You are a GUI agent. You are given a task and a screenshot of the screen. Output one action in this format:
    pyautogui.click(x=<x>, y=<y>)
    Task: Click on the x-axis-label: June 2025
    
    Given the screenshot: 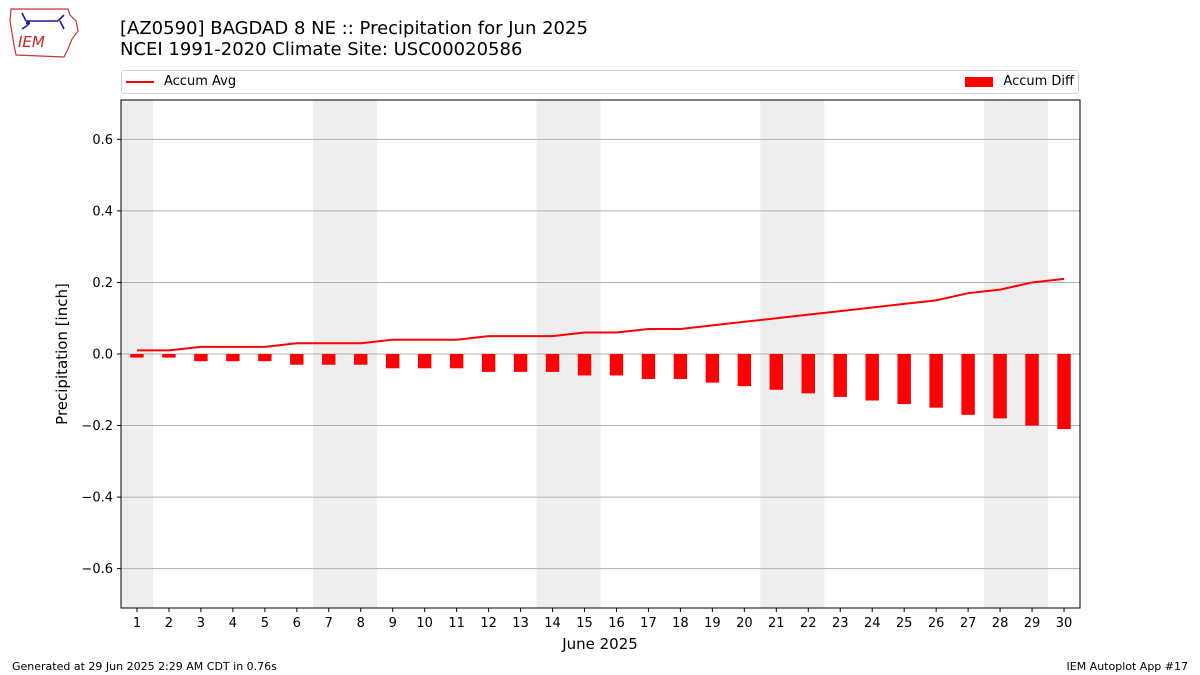 What is the action you would take?
    pyautogui.click(x=599, y=644)
    